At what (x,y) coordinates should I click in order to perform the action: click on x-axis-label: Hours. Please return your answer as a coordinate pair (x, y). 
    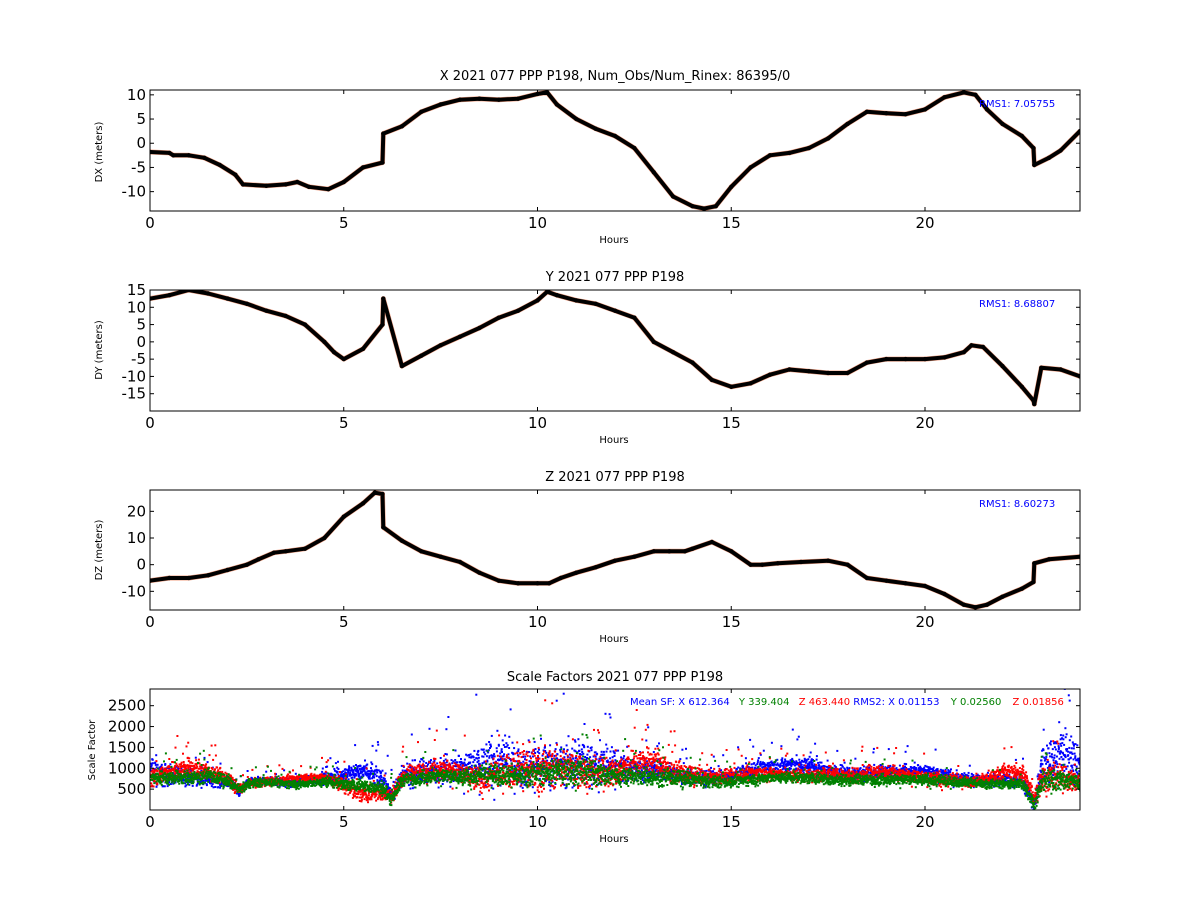
    Looking at the image, I should click on (613, 240).